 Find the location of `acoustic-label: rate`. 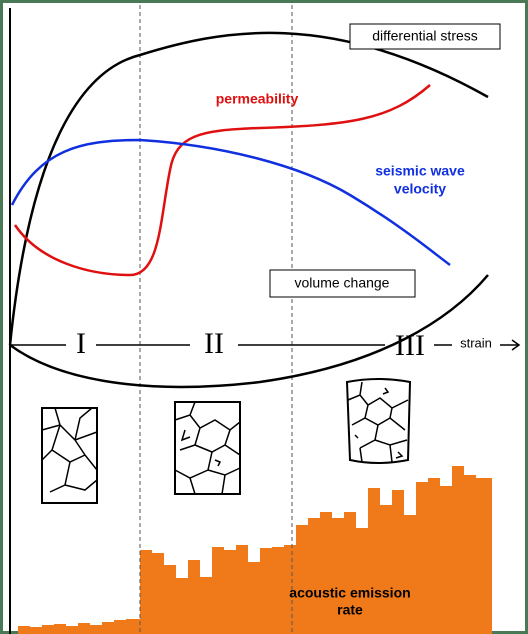

acoustic-label: rate is located at coordinates (350, 610).